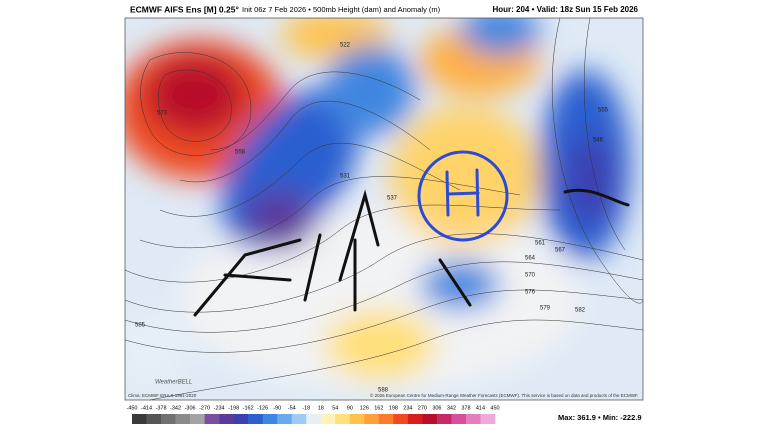 The height and width of the screenshot is (437, 768). I want to click on colorbar-tick-label: 18, so click(321, 408).